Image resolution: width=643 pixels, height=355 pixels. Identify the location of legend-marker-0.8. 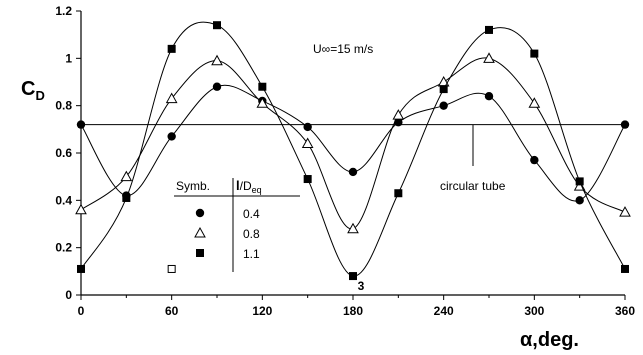
(200, 232).